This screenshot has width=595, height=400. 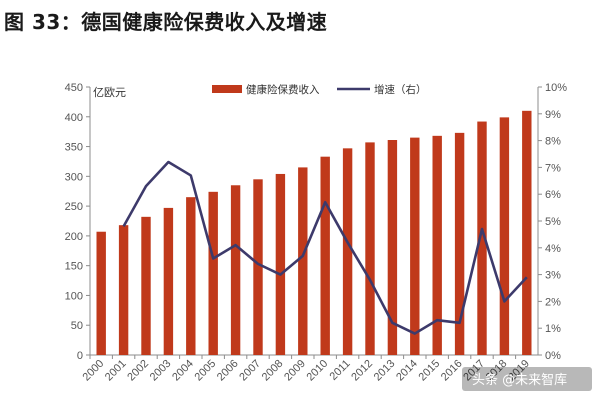 What do you see at coordinates (74, 267) in the screenshot?
I see `left-tick-label: 150` at bounding box center [74, 267].